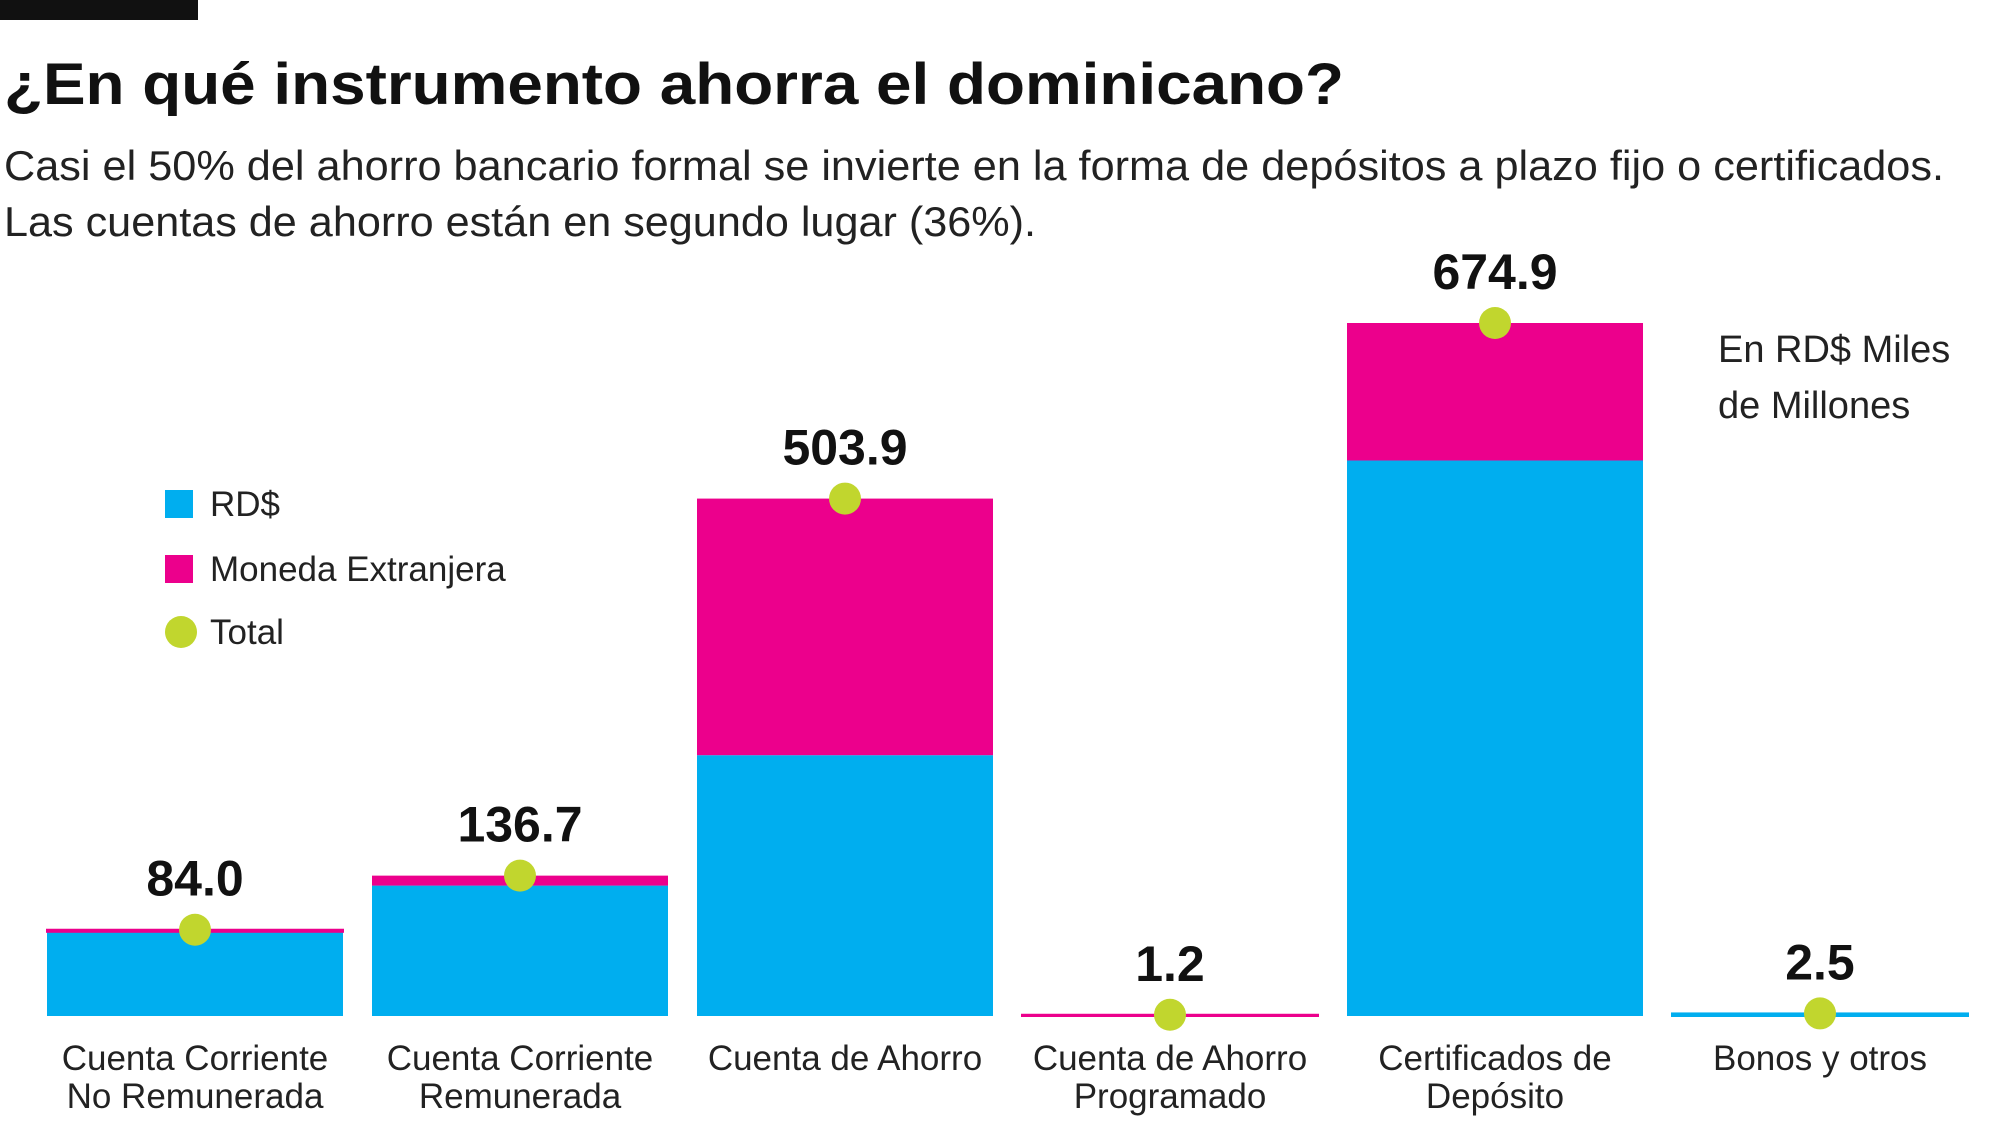  Describe the element at coordinates (245, 504) in the screenshot. I see `legend-label: RD$` at that location.